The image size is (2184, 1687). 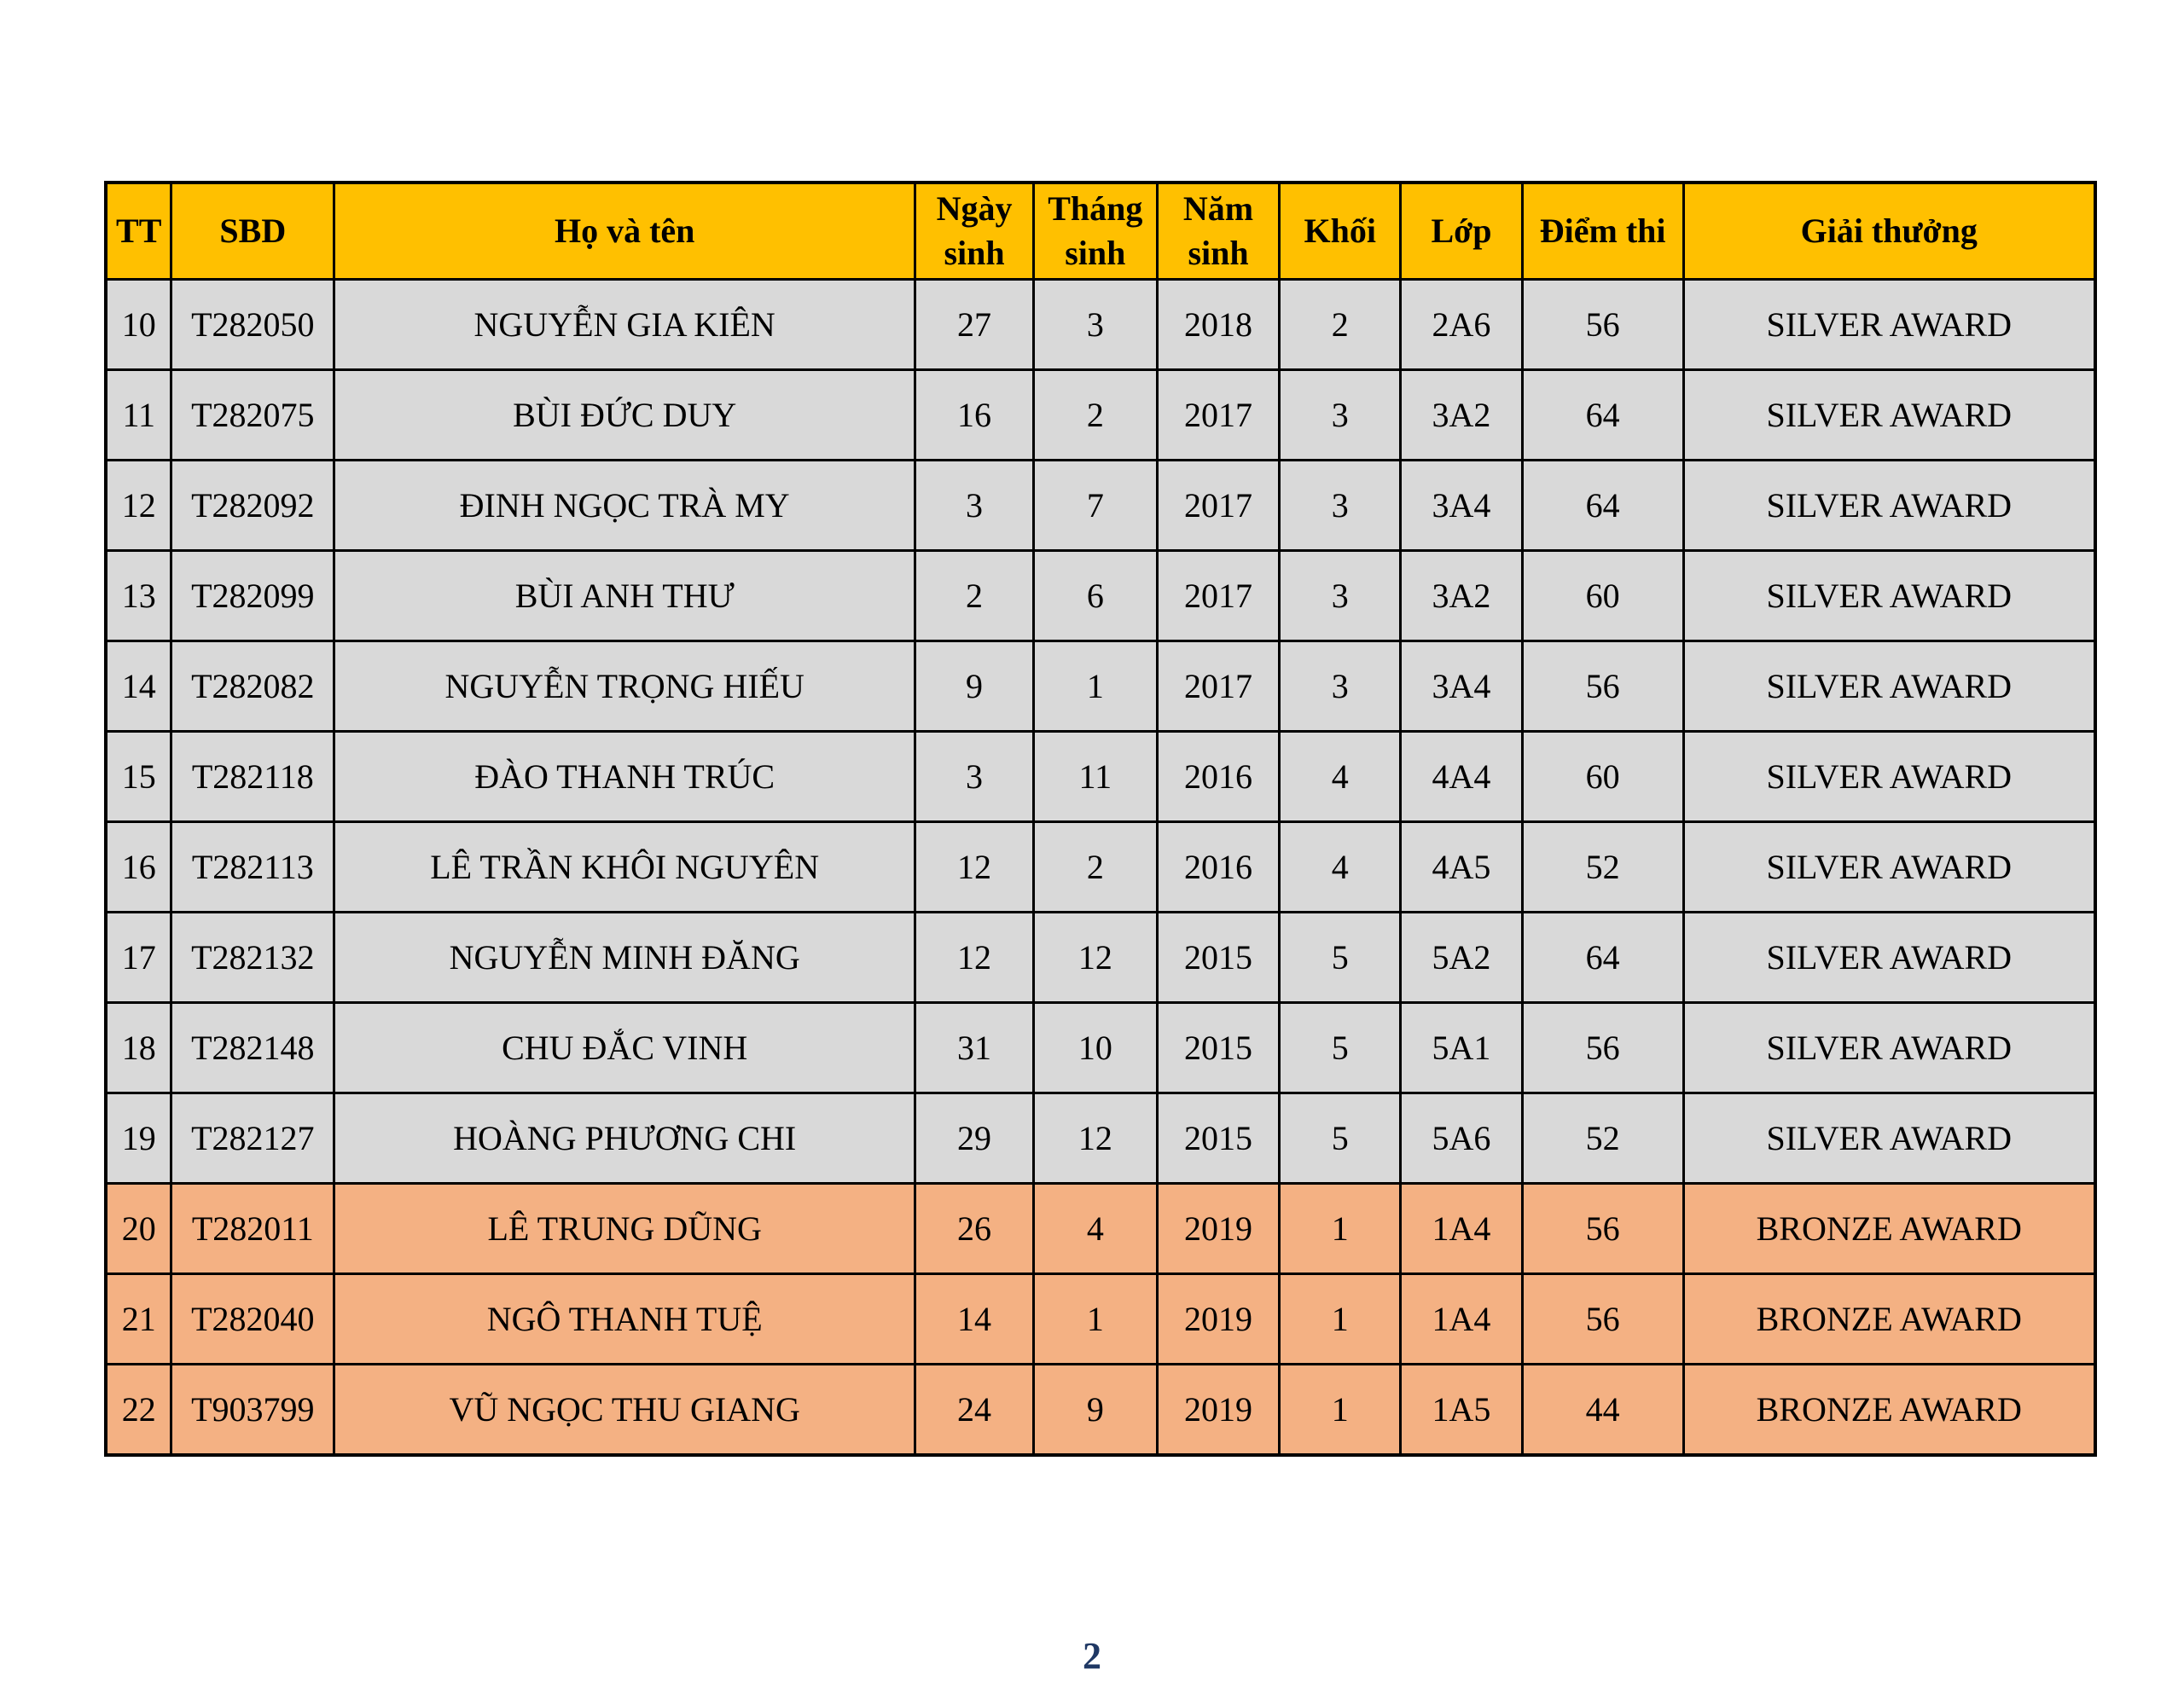 What do you see at coordinates (1092, 1656) in the screenshot?
I see `page-number: 2` at bounding box center [1092, 1656].